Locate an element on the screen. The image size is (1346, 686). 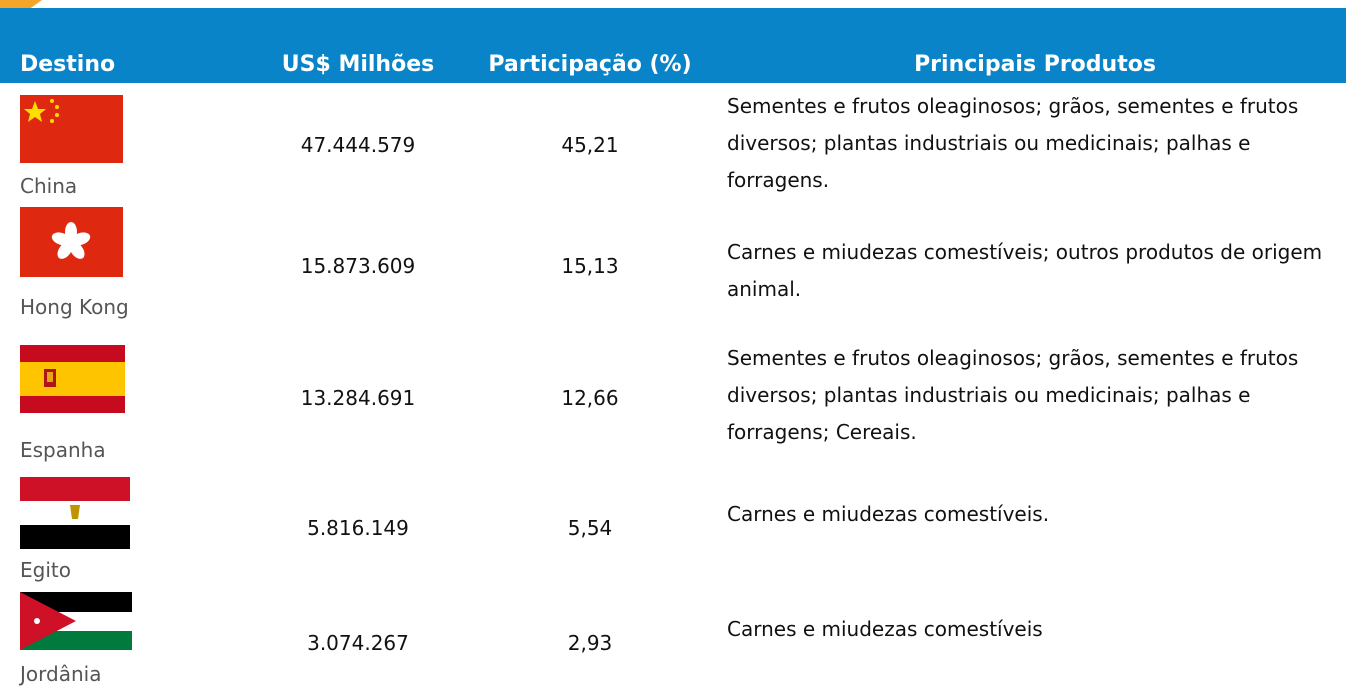
share-cell: 15,13 is located at coordinates (590, 266).